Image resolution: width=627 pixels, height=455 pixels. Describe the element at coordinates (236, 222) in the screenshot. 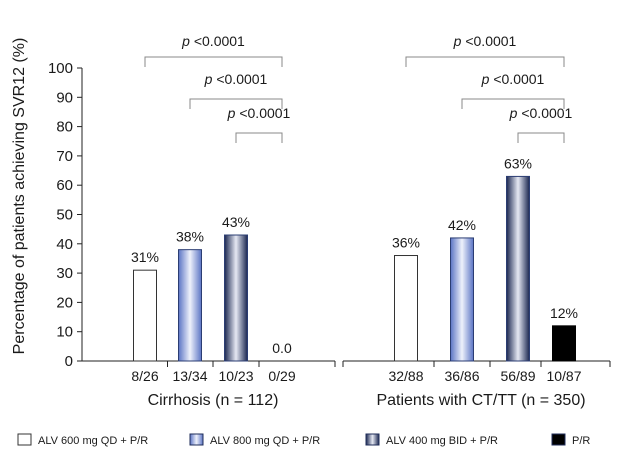

I see `bar-value-label: 43%` at that location.